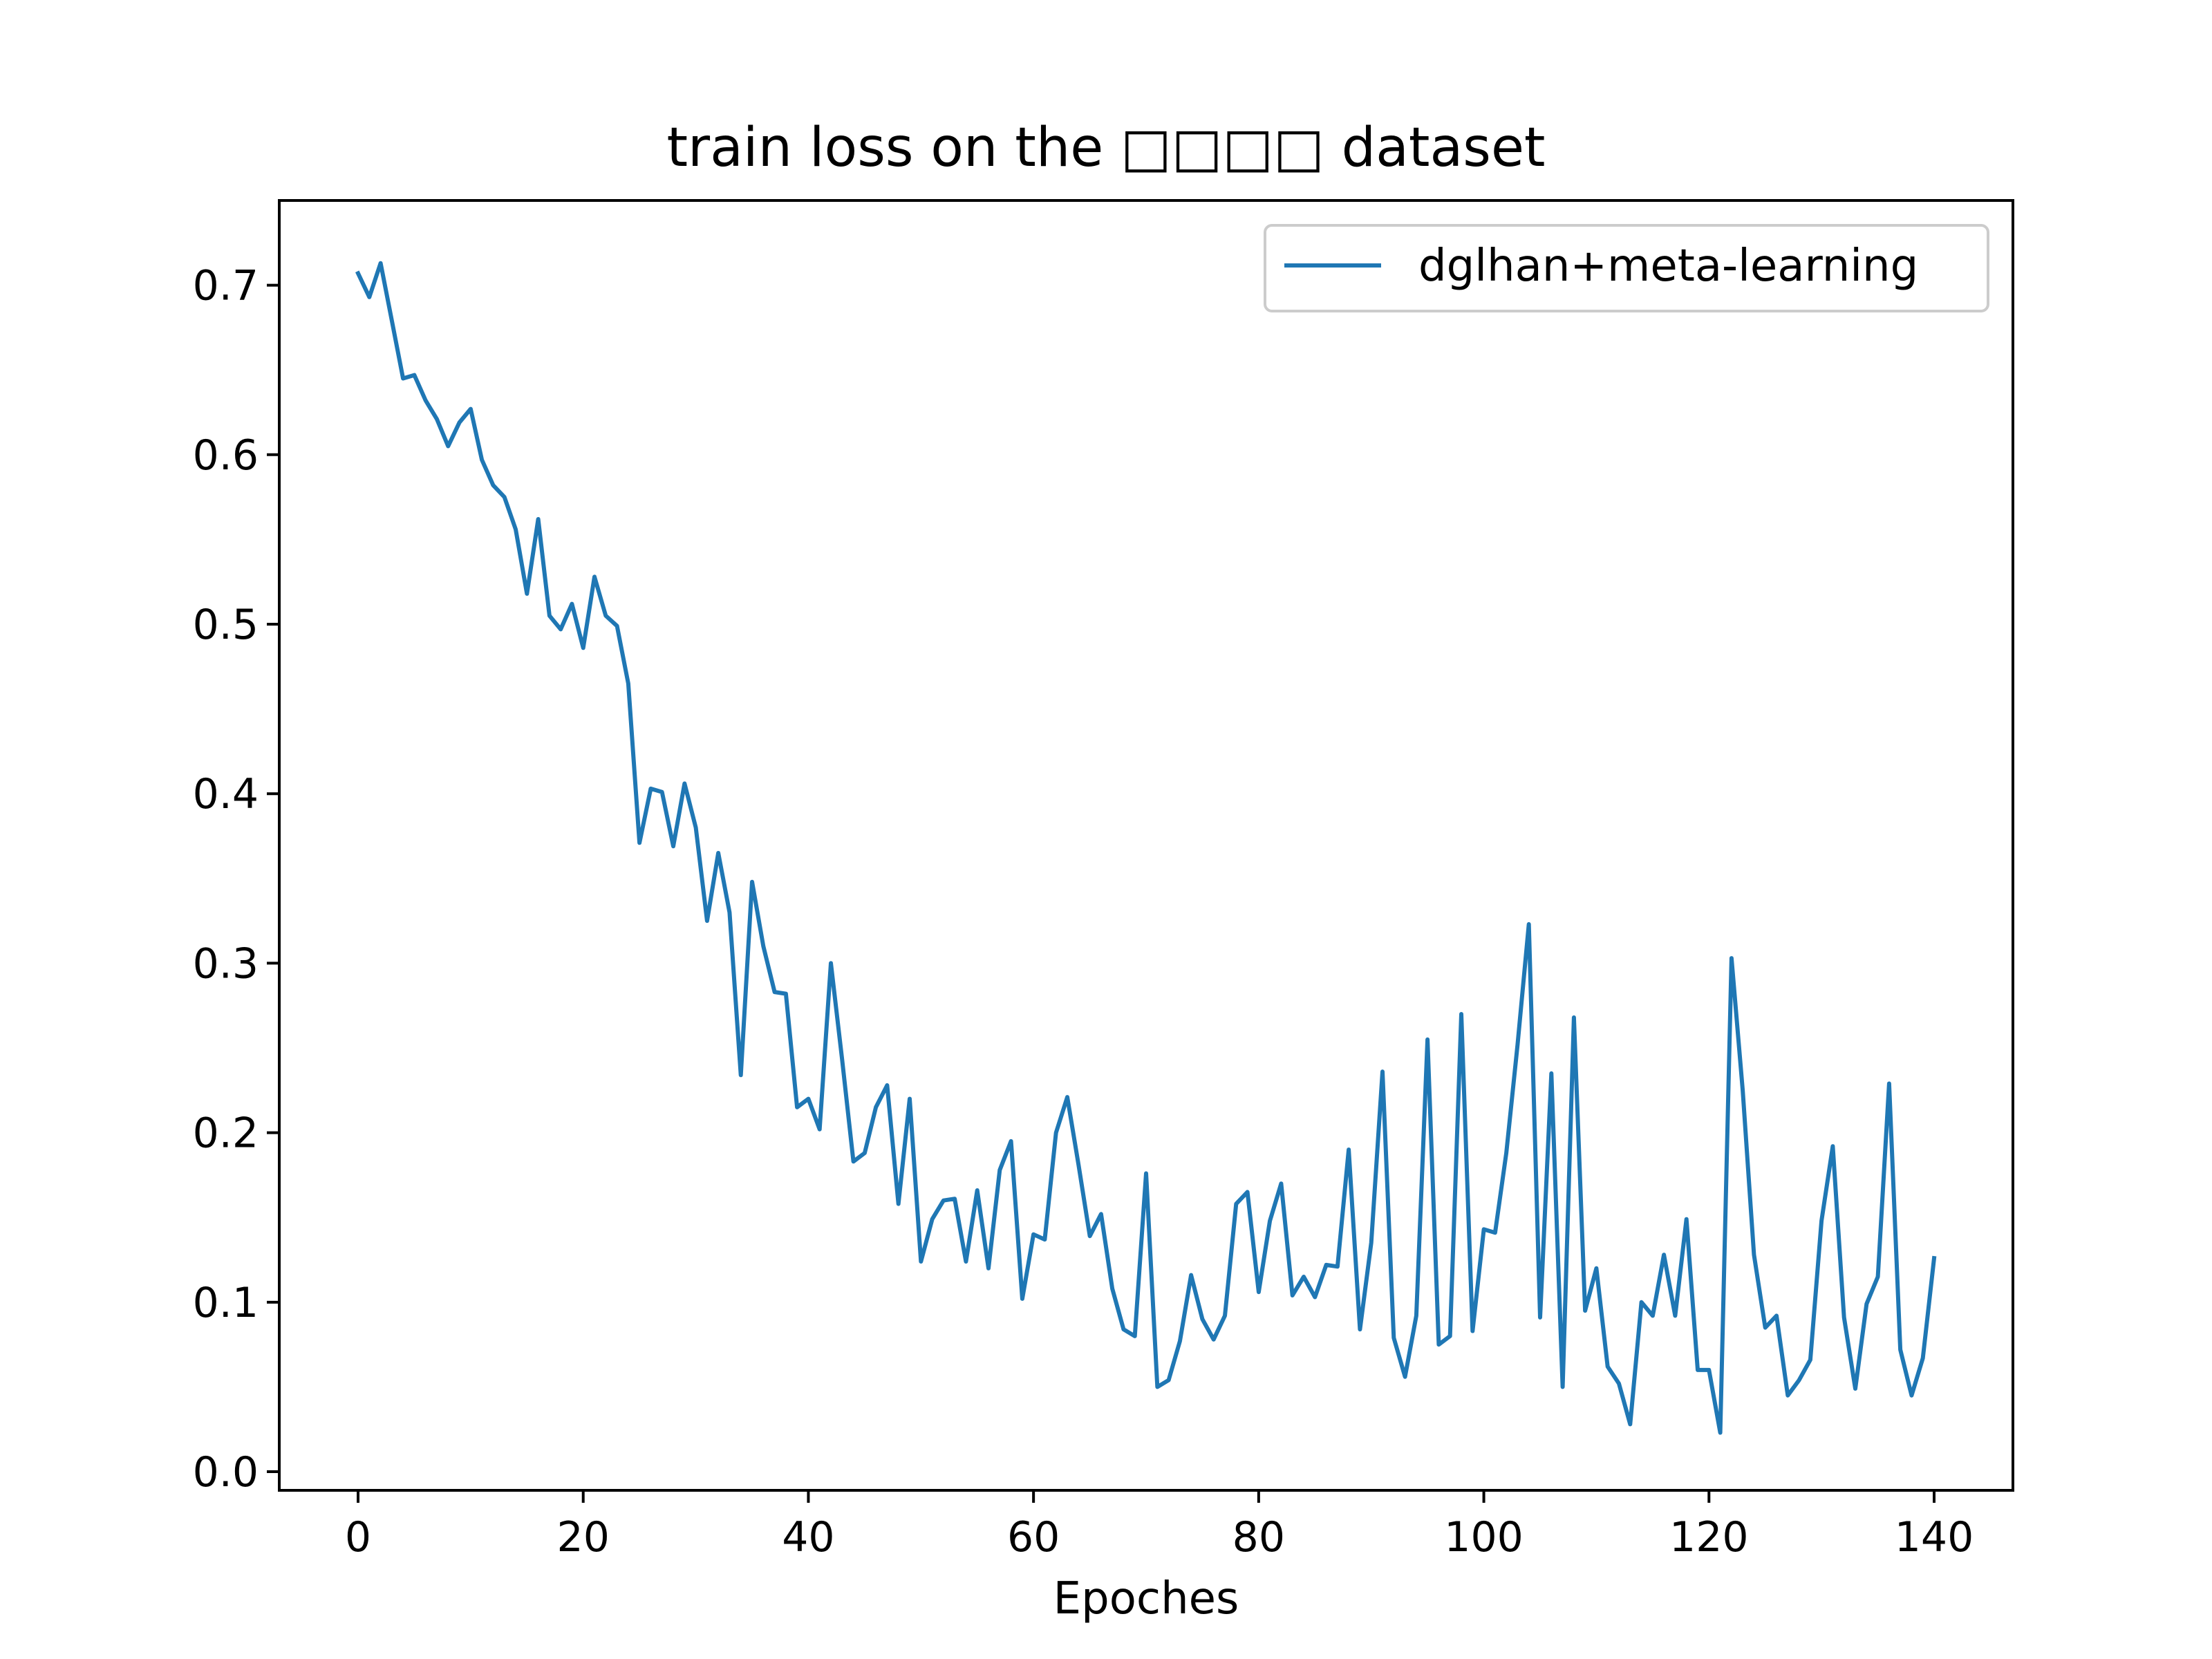  I want to click on y-tick-label: 0.7, so click(226, 286).